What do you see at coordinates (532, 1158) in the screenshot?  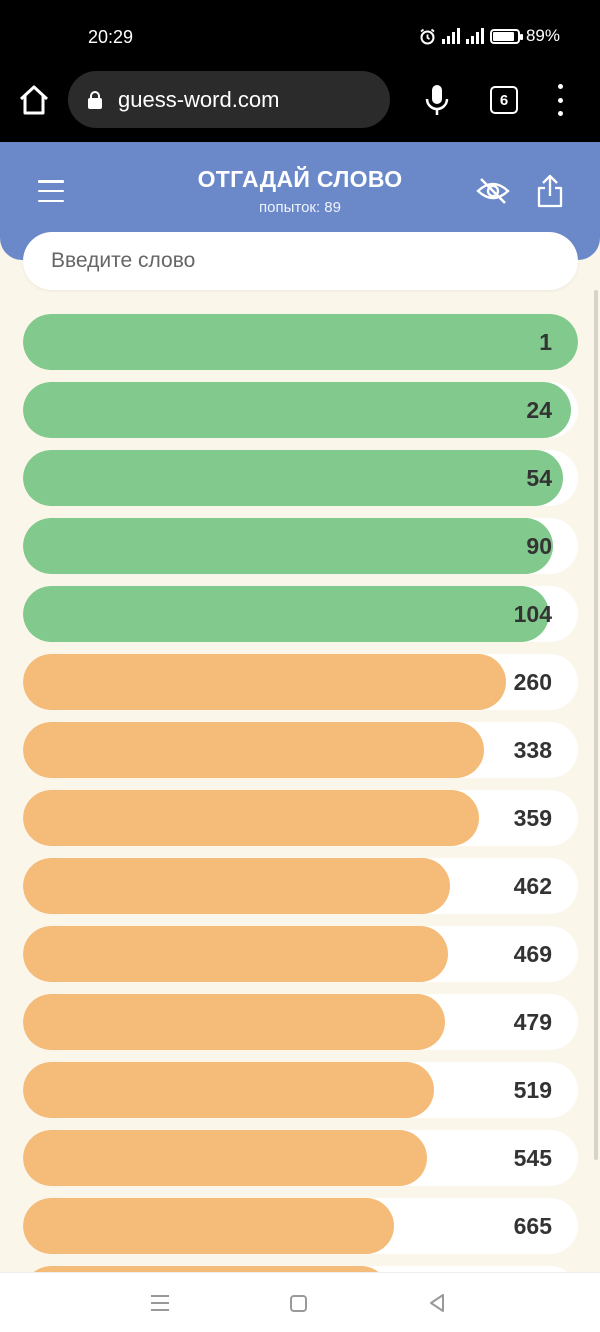 I see `guess-rank: 545` at bounding box center [532, 1158].